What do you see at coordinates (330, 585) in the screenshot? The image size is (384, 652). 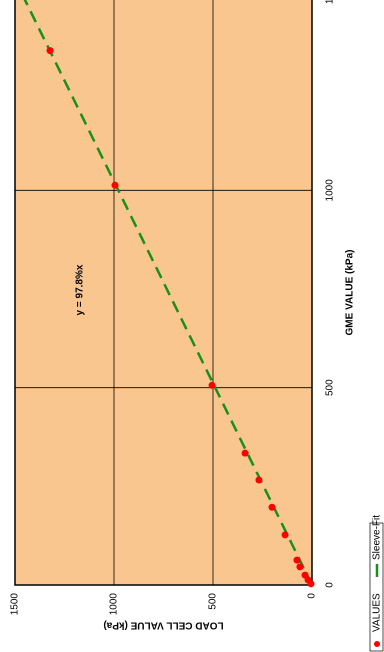 I see `x-tick-label: 0` at bounding box center [330, 585].